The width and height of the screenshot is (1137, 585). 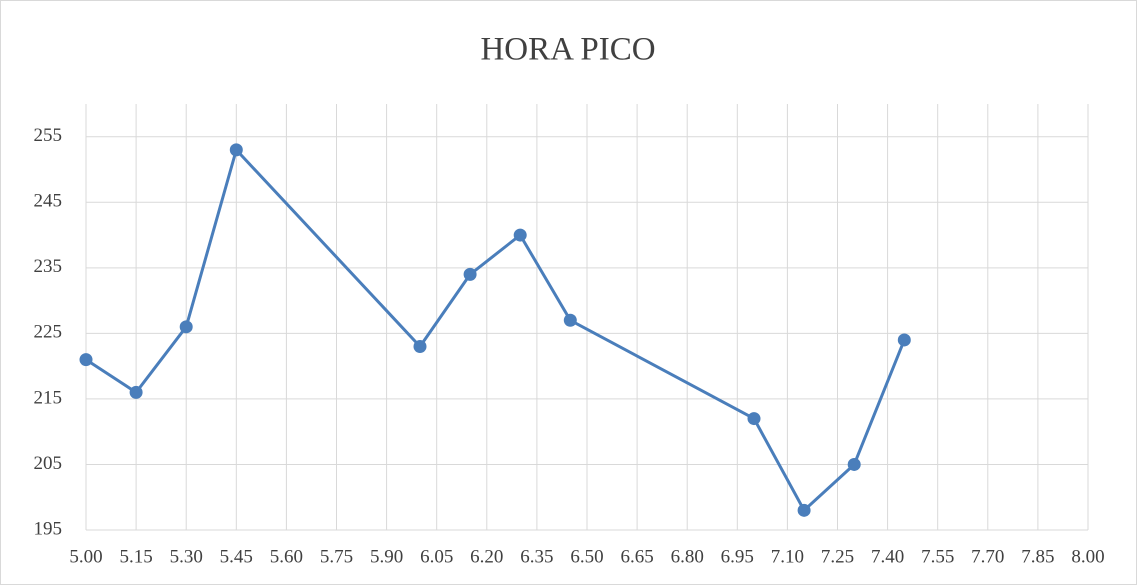 I want to click on x-tick-label: 6.65, so click(x=636, y=556).